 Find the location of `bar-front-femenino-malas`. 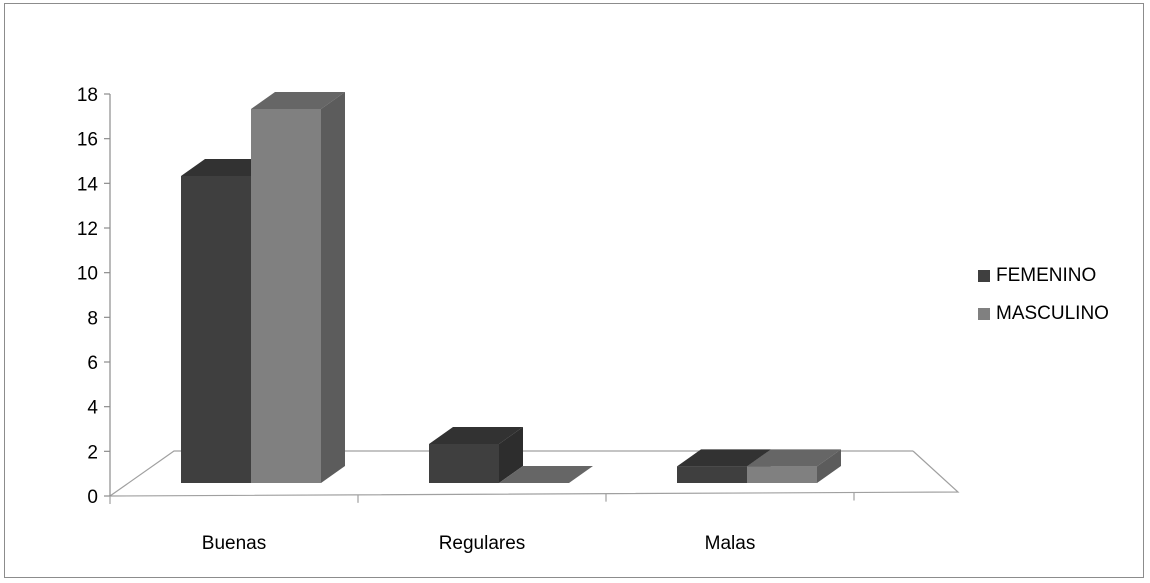

bar-front-femenino-malas is located at coordinates (712, 474).